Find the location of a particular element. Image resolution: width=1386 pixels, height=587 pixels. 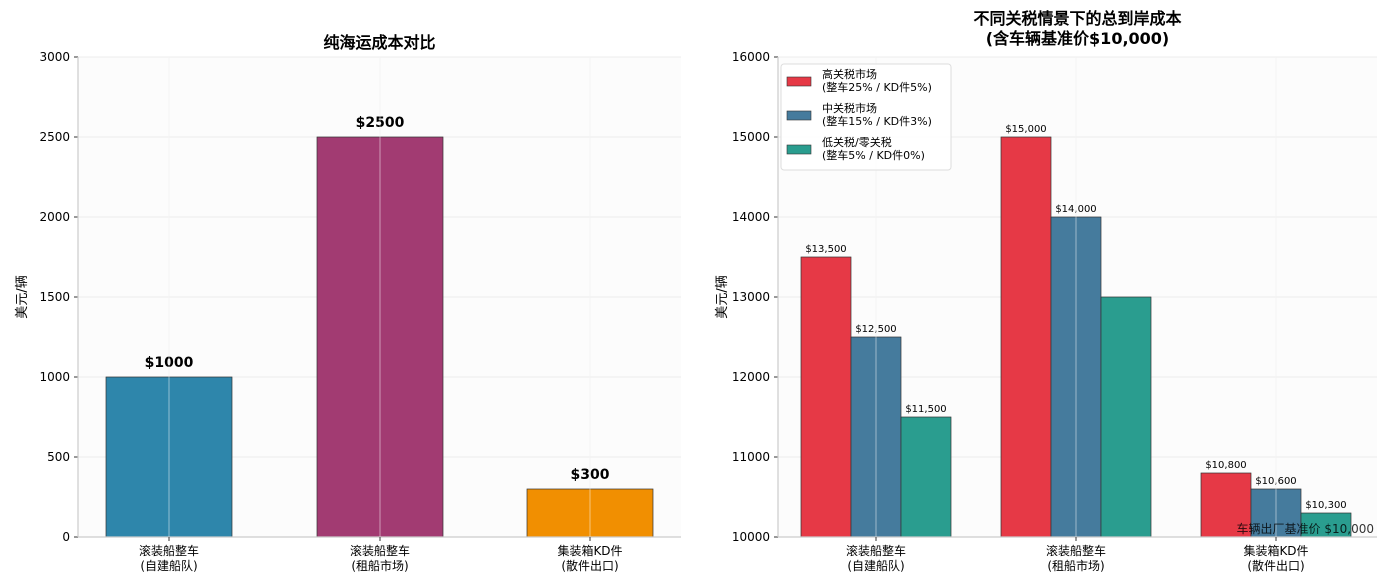

right-y-axis-label: 美元/辆 is located at coordinates (722, 296).